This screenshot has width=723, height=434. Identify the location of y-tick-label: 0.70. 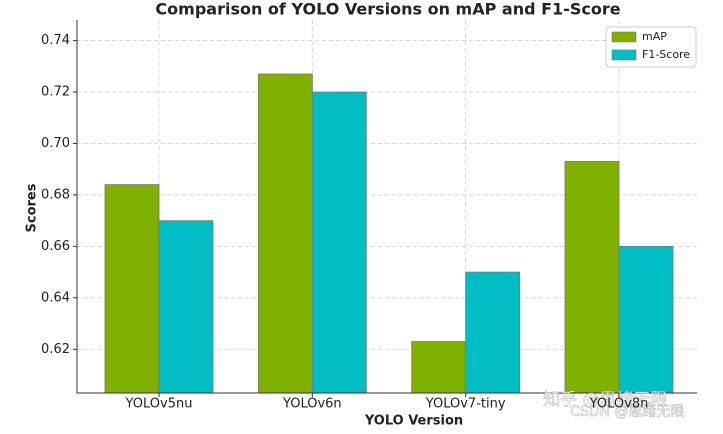
(55, 143).